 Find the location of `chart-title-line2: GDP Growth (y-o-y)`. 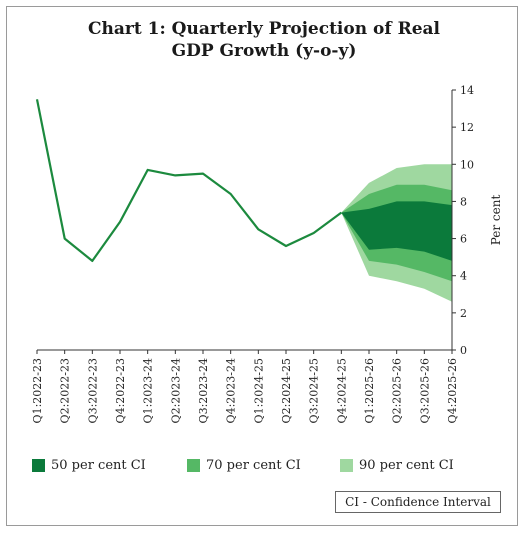

chart-title-line2: GDP Growth (y-o-y) is located at coordinates (264, 51).